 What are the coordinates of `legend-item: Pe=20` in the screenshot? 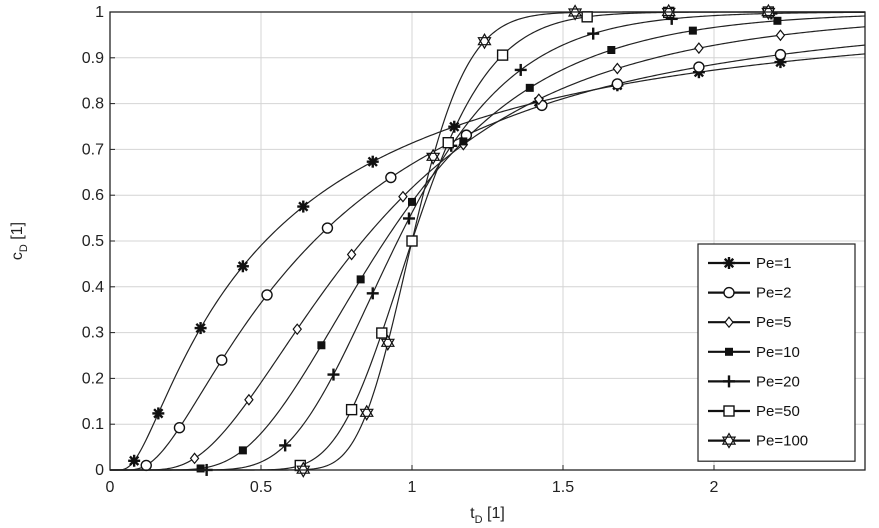 It's located at (754, 381).